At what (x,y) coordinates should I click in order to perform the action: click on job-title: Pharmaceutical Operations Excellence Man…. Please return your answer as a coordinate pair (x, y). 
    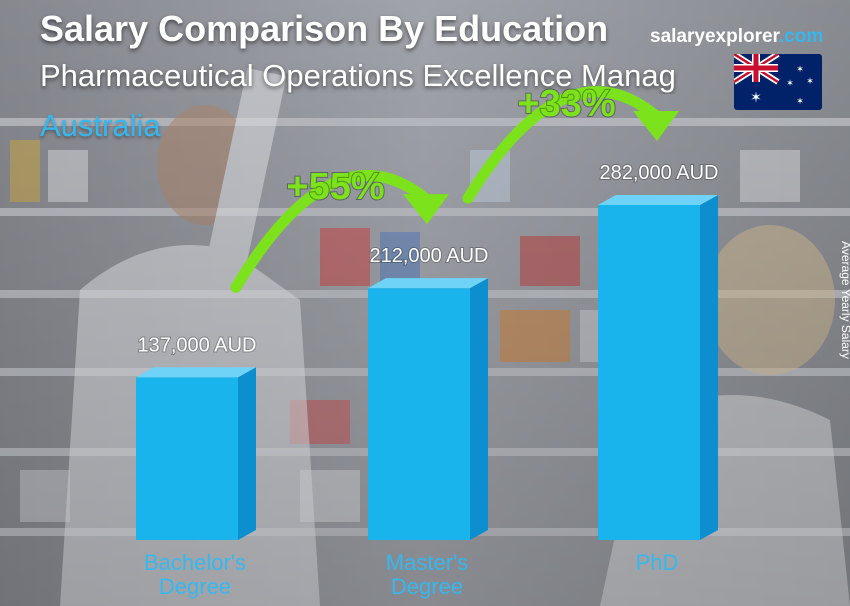
    Looking at the image, I should click on (358, 75).